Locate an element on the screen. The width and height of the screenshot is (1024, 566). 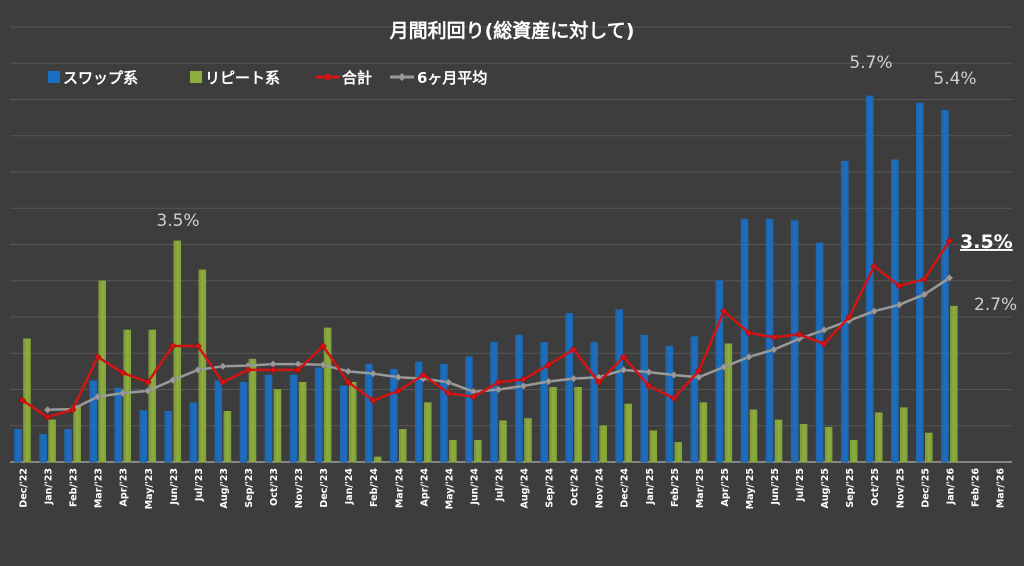
avg-point-May/'23 is located at coordinates (147, 391).